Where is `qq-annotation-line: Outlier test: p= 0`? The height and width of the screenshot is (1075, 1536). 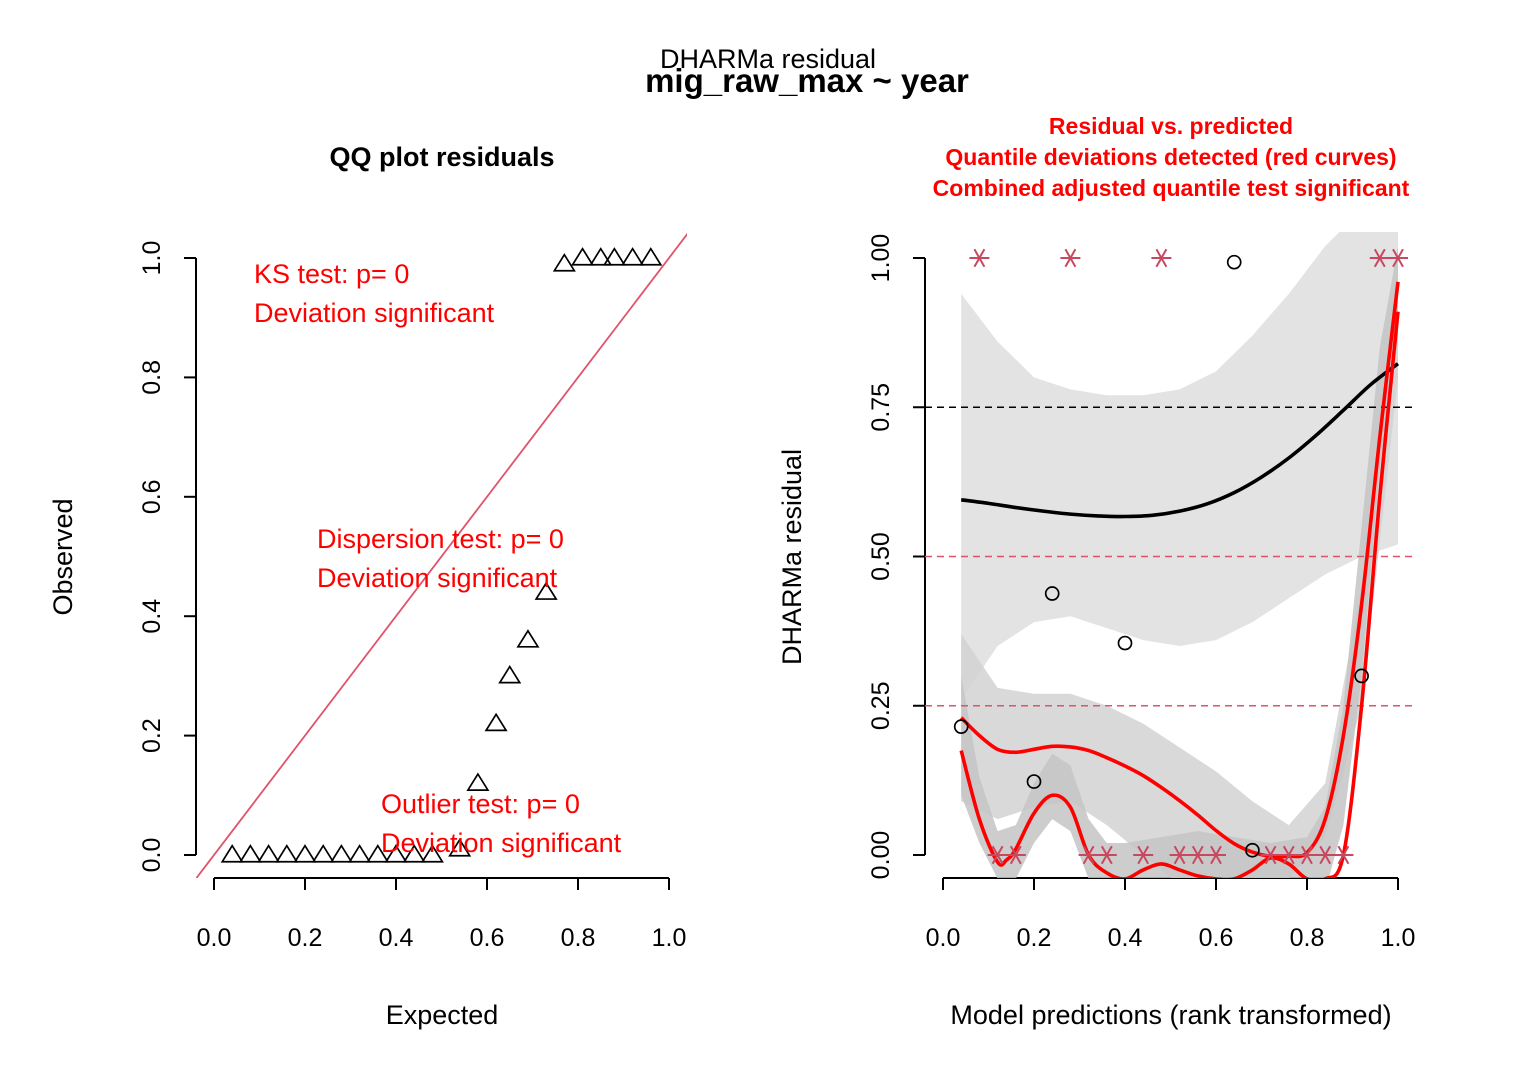
qq-annotation-line: Outlier test: p= 0 is located at coordinates (480, 804).